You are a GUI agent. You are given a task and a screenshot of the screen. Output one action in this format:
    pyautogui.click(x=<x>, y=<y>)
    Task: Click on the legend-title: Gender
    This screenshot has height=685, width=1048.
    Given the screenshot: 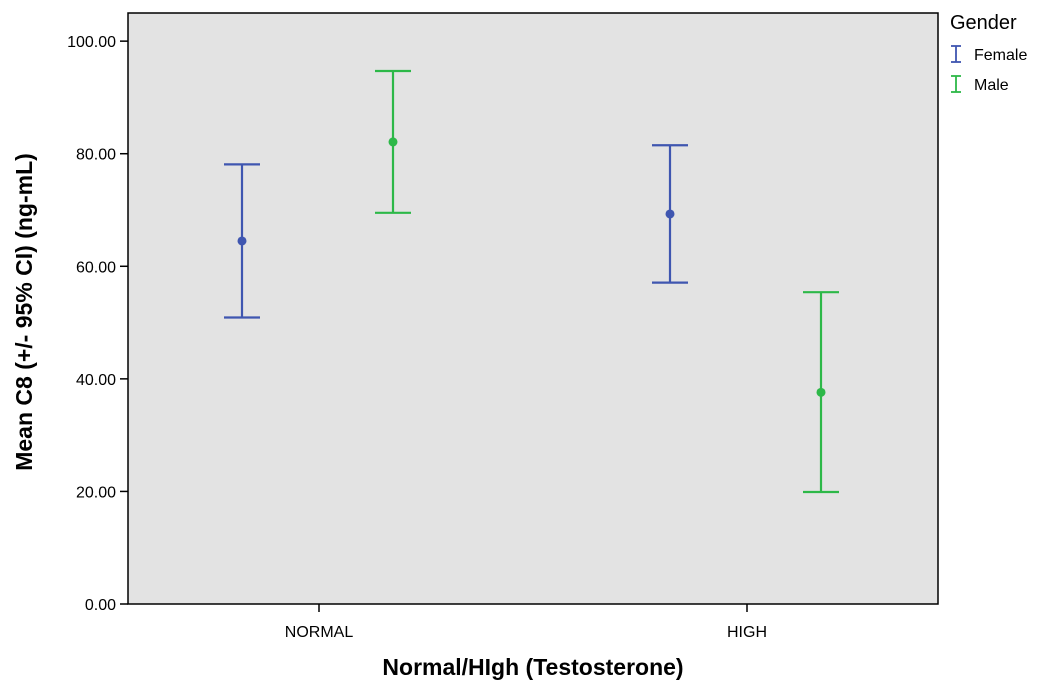 What is the action you would take?
    pyautogui.click(x=983, y=23)
    